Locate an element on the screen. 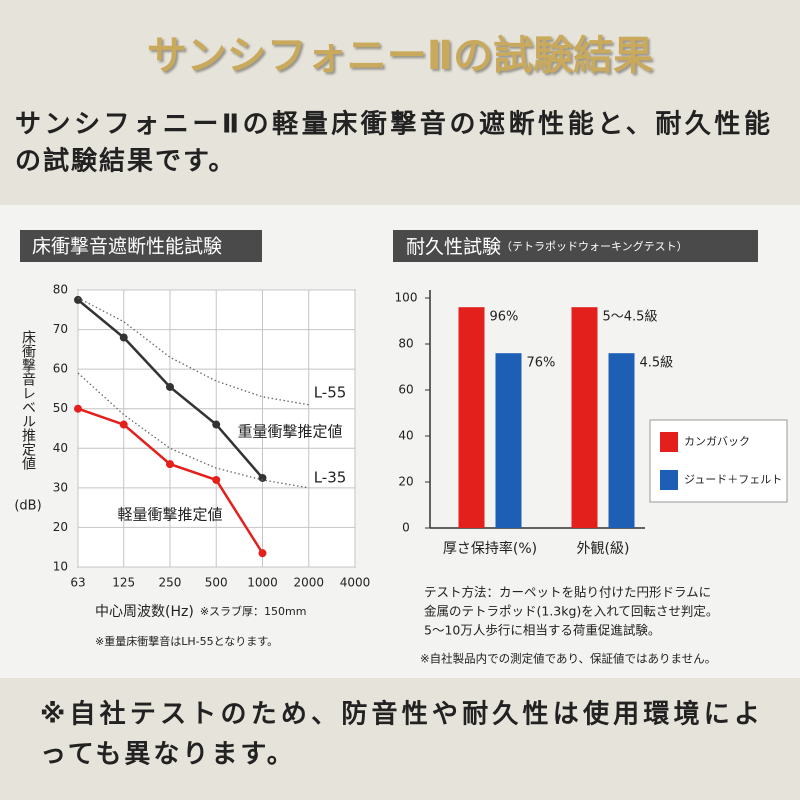 The width and height of the screenshot is (800, 800). x-tick-label: 2000 is located at coordinates (308, 583).